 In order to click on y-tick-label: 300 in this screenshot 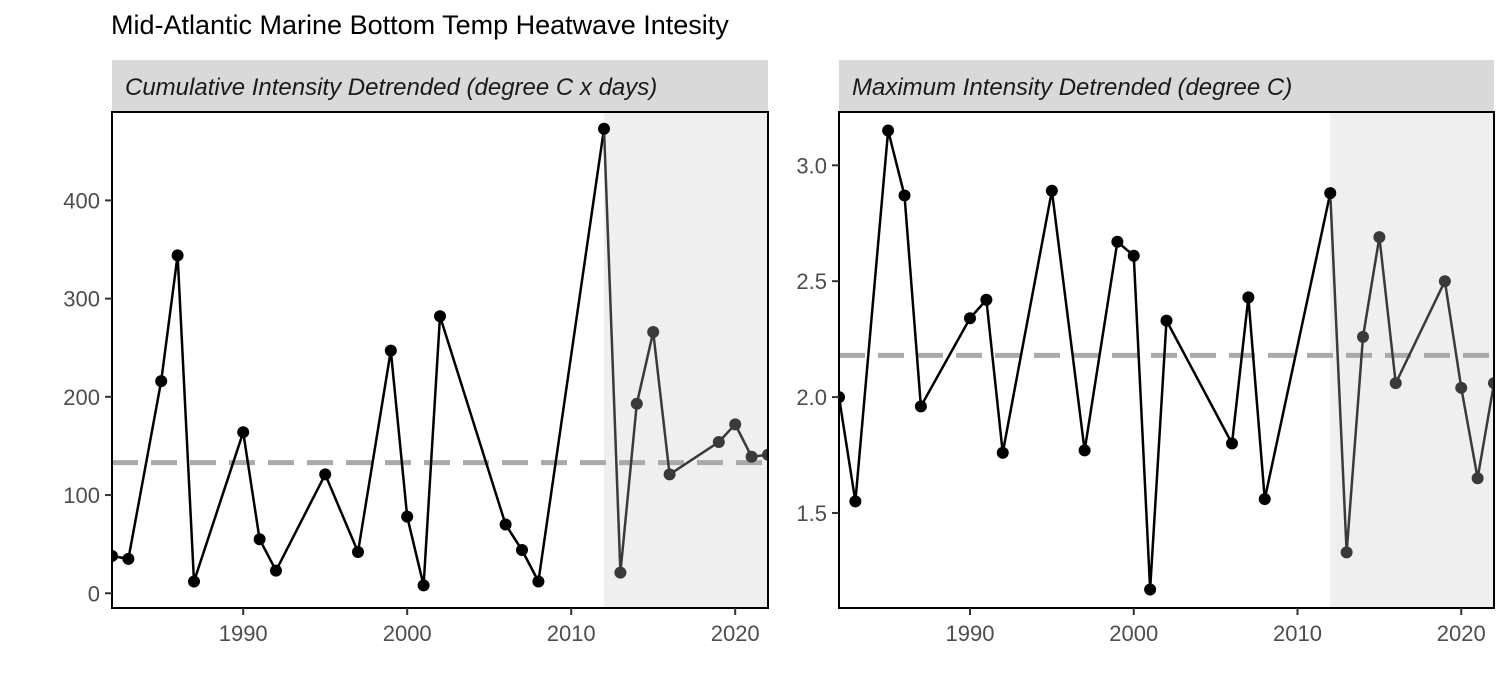, I will do `click(81, 299)`.